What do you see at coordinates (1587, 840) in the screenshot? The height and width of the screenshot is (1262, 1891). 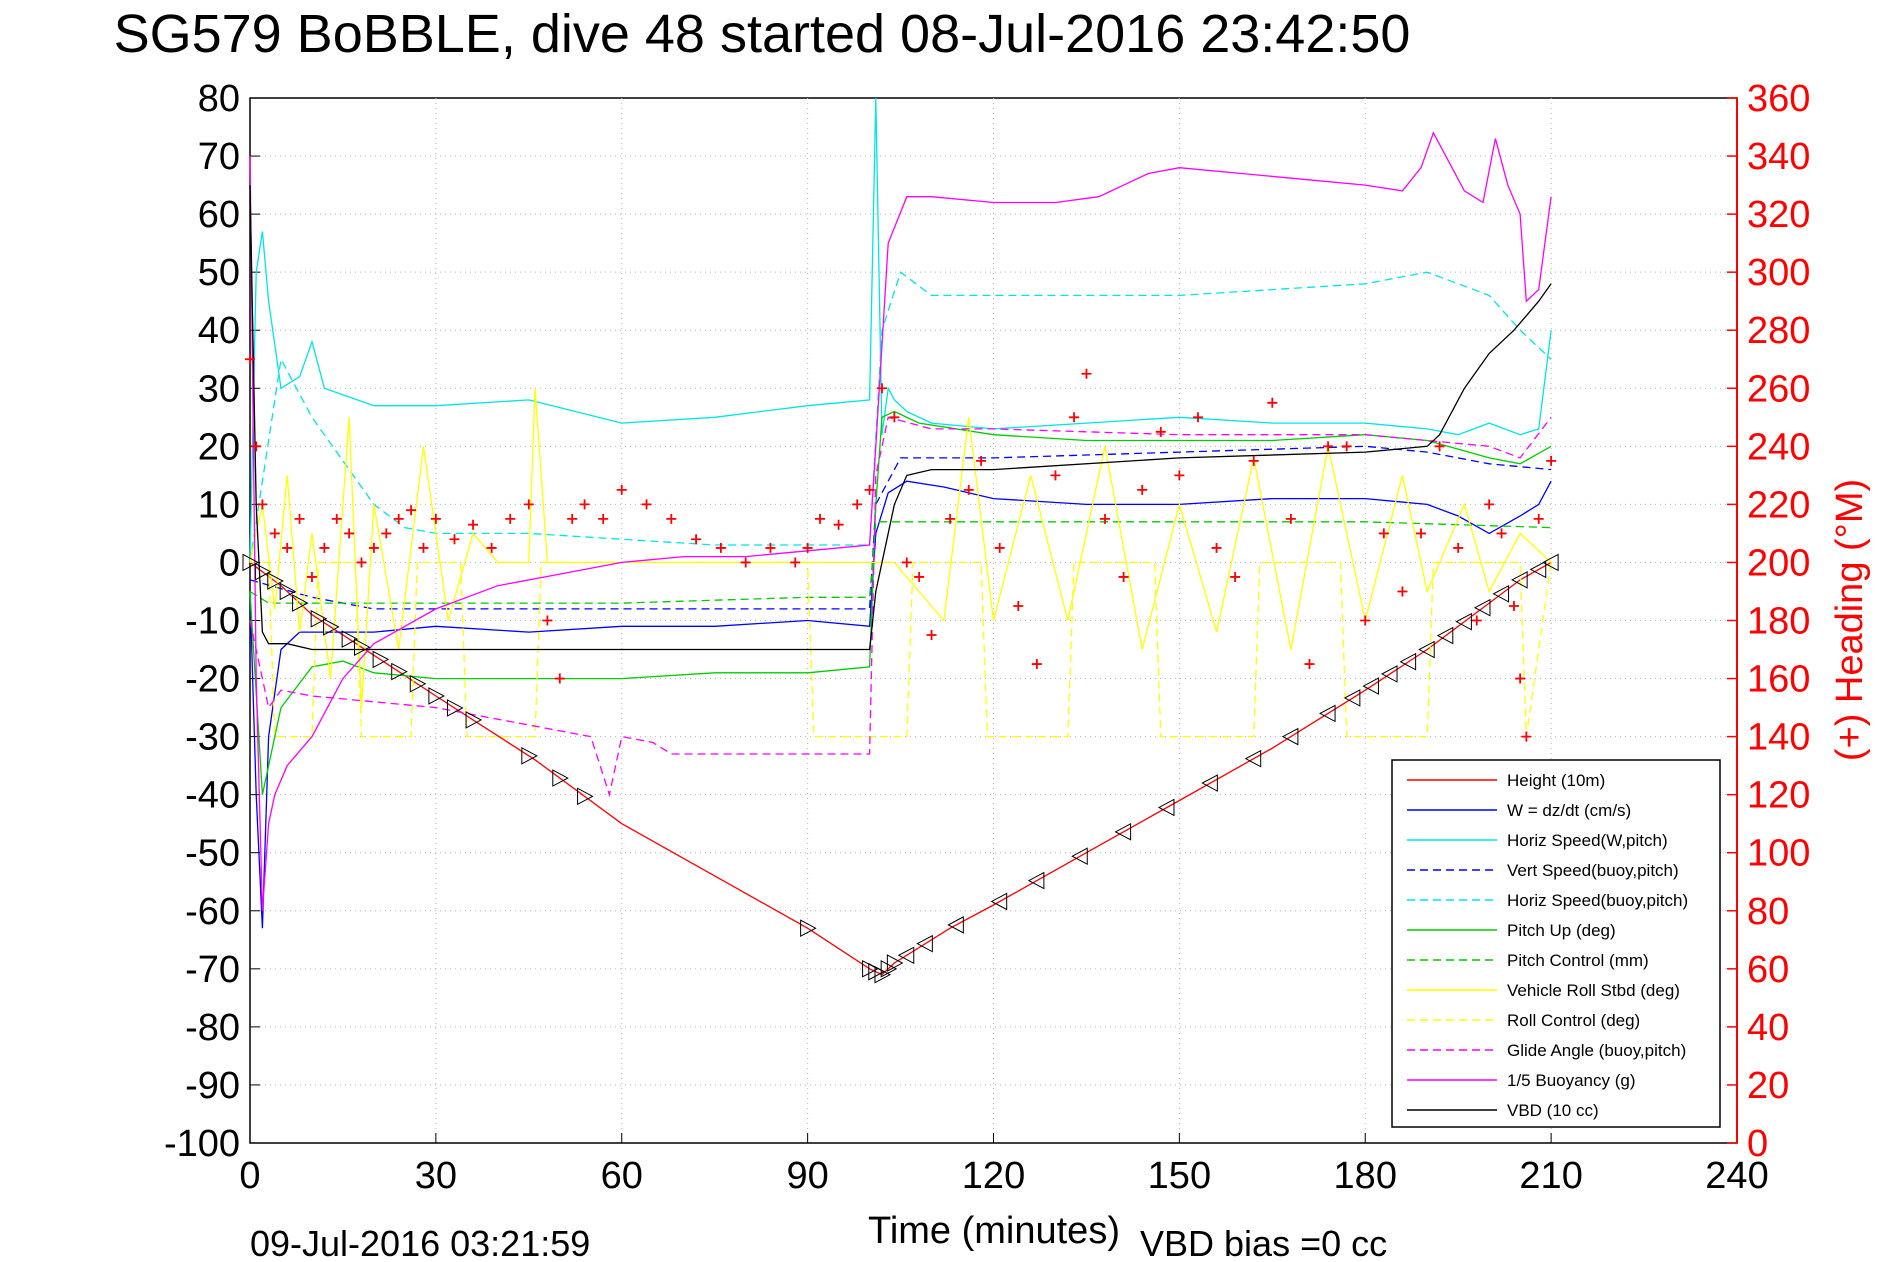 I see `legend-label: Horiz Speed(W,pitch)` at bounding box center [1587, 840].